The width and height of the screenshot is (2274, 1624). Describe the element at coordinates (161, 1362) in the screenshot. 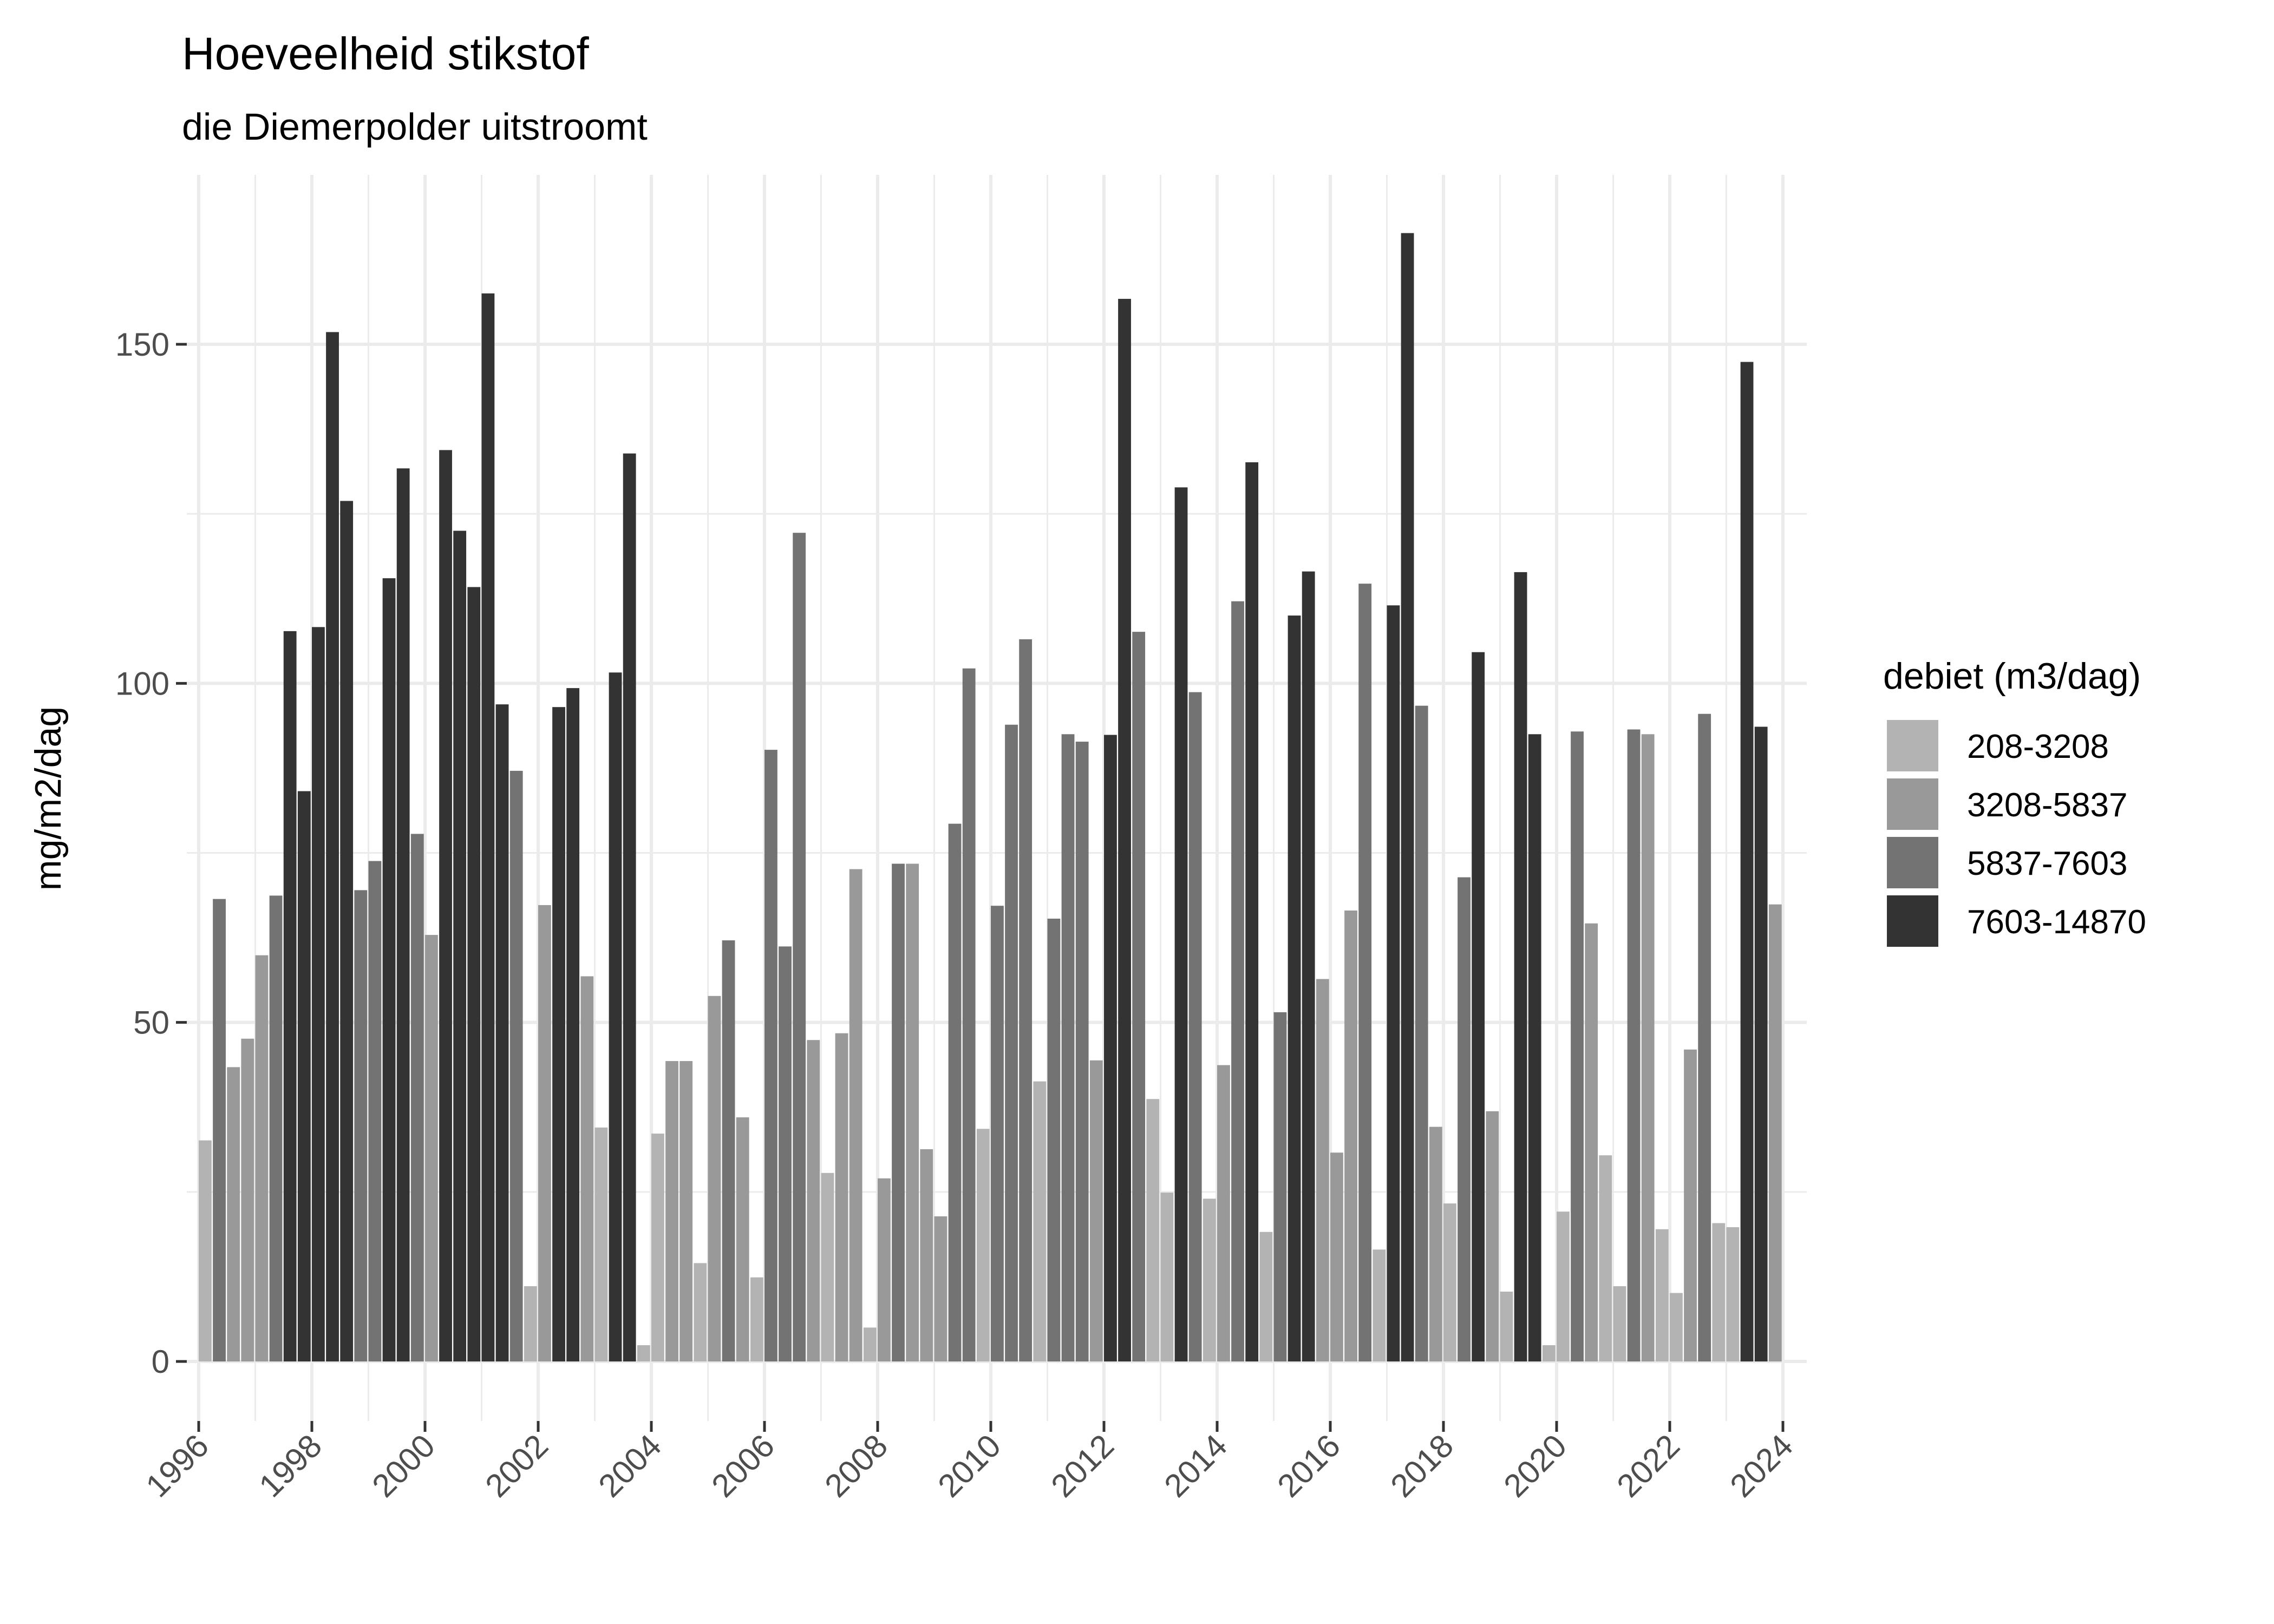

I see `y-tick-label: 0` at that location.